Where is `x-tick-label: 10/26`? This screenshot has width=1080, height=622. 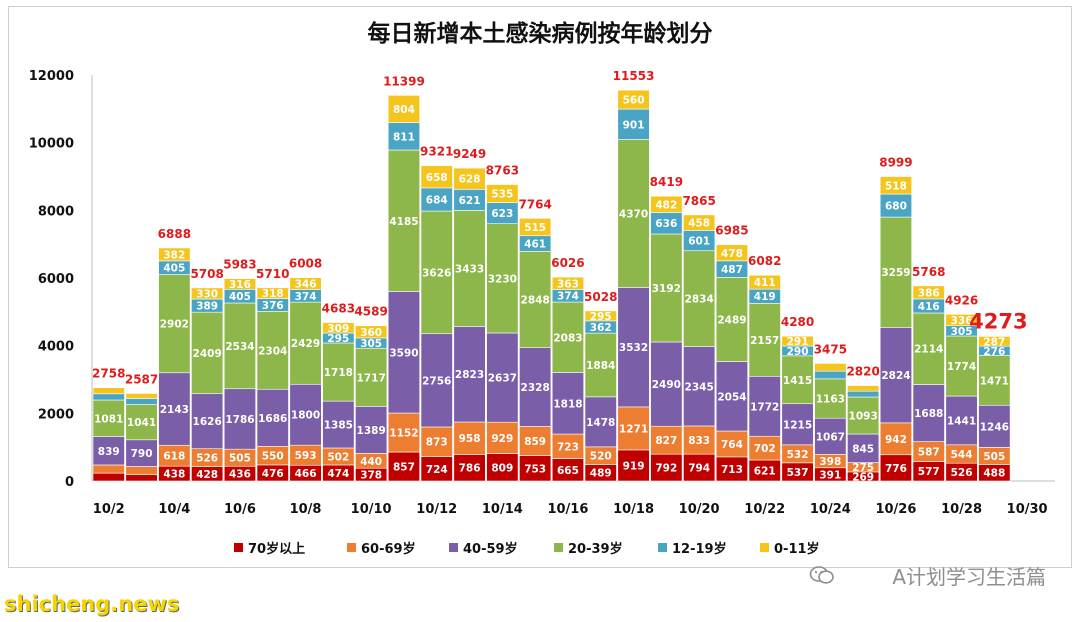
x-tick-label: 10/26 is located at coordinates (895, 509).